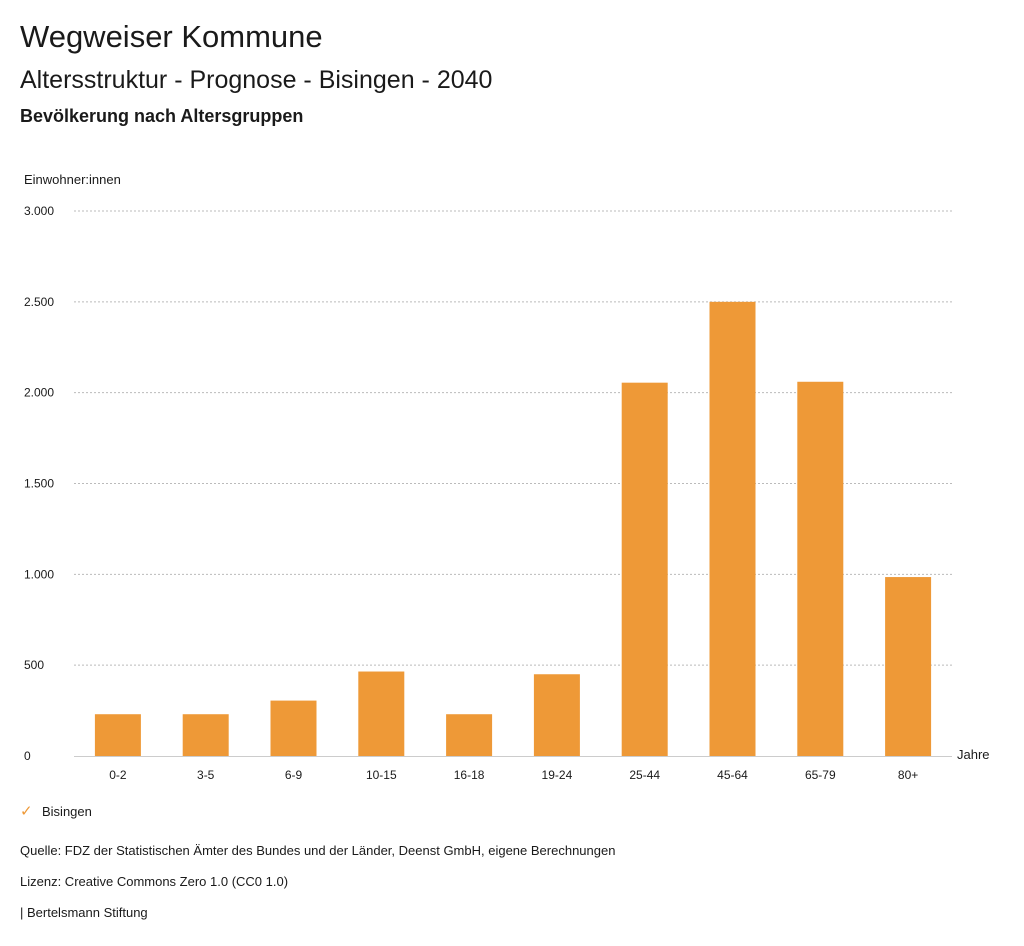 The image size is (1024, 946). I want to click on y-tick-label: 0, so click(27, 756).